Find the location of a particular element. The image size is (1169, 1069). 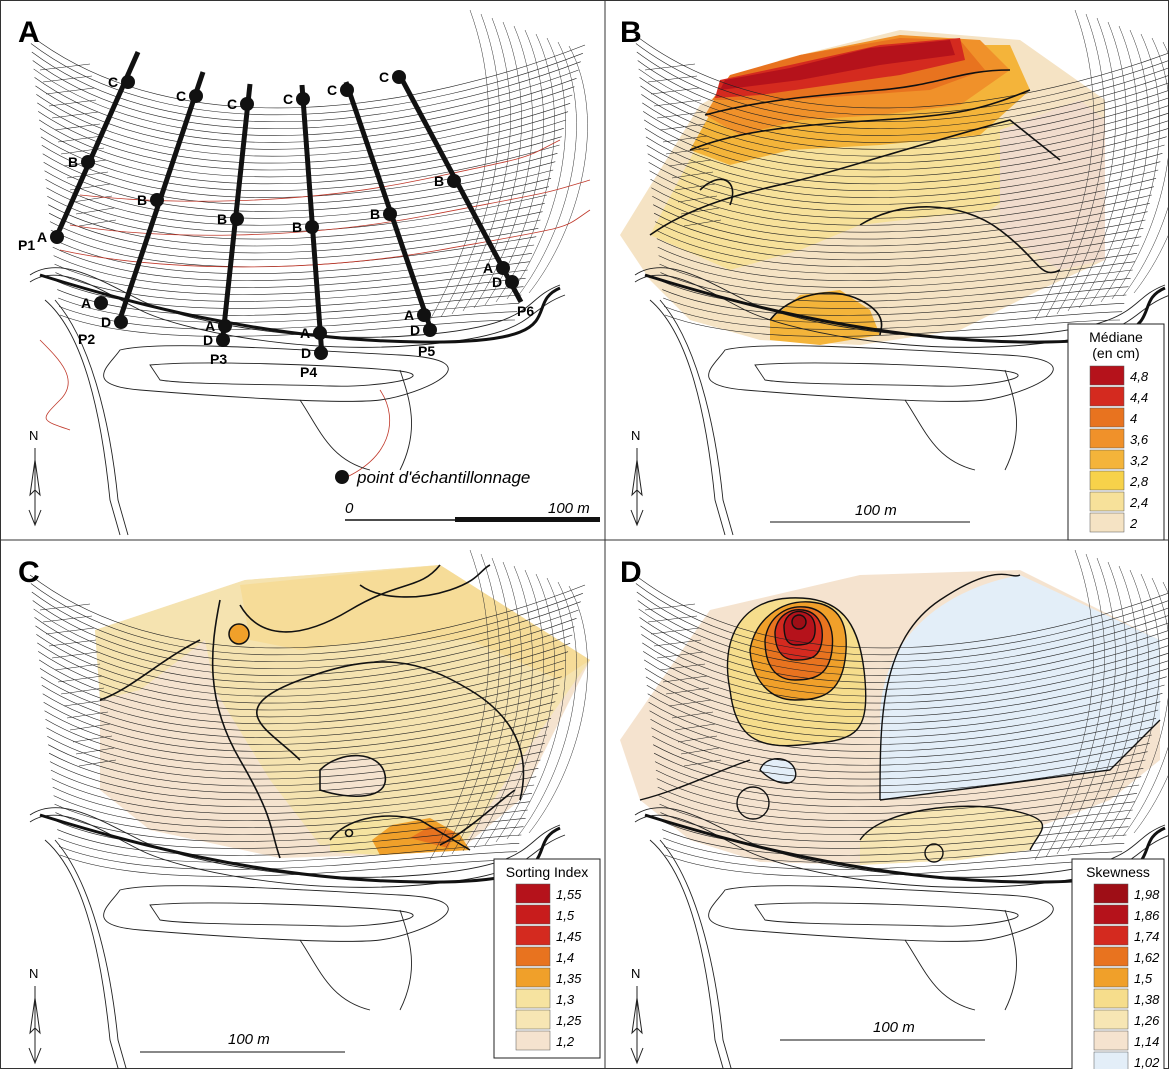

sorting-fill-zones is located at coordinates (342, 711).